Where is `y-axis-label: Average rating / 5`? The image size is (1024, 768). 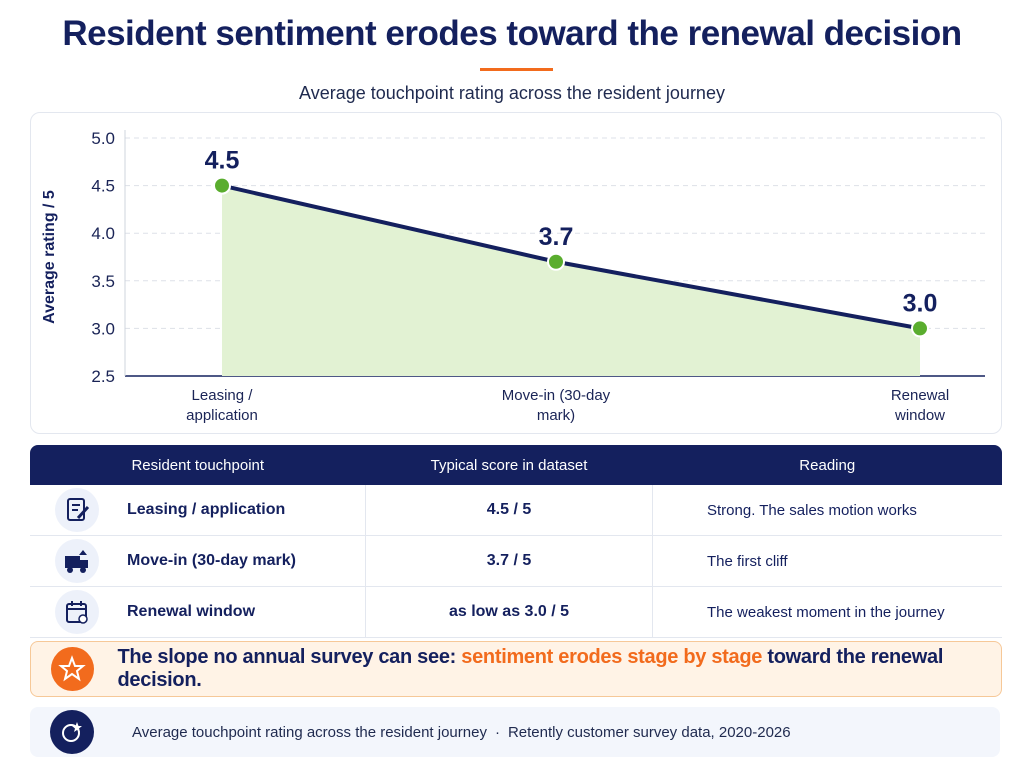 y-axis-label: Average rating / 5 is located at coordinates (49, 257).